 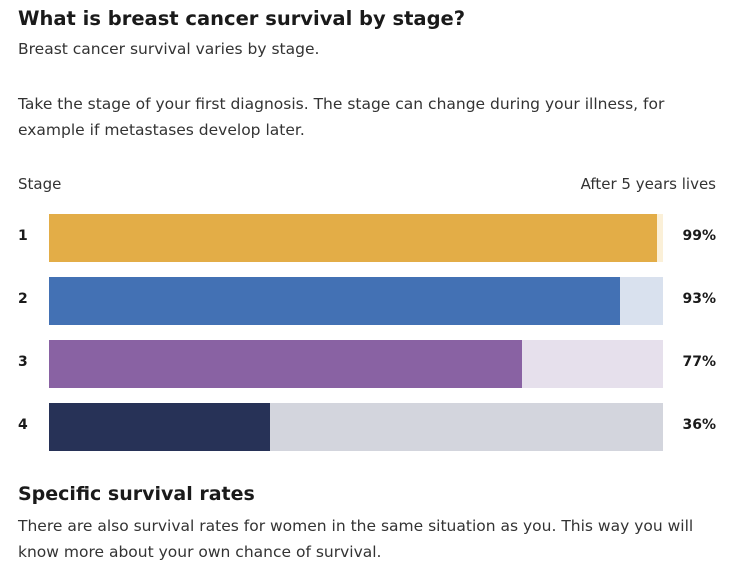 What do you see at coordinates (699, 362) in the screenshot?
I see `value-label: 77%` at bounding box center [699, 362].